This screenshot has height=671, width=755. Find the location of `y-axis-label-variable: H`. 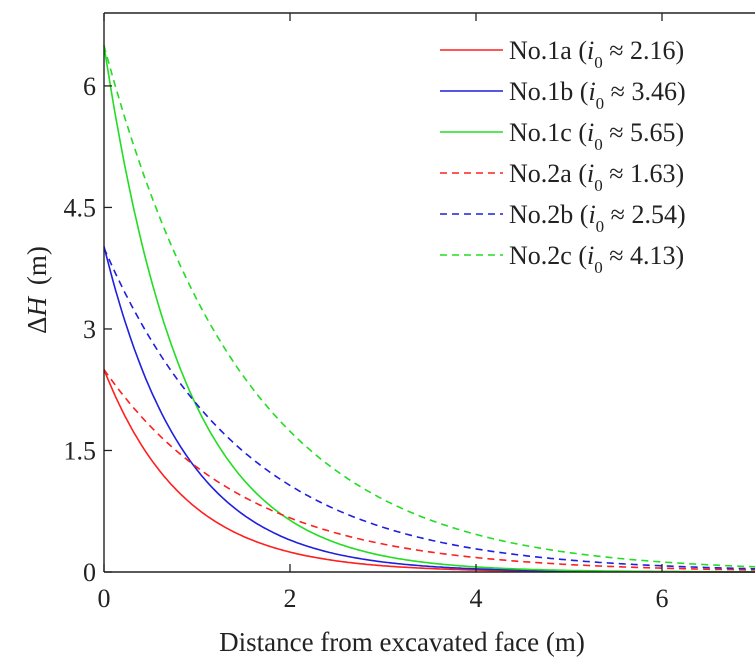

y-axis-label-variable: H is located at coordinates (37, 307).